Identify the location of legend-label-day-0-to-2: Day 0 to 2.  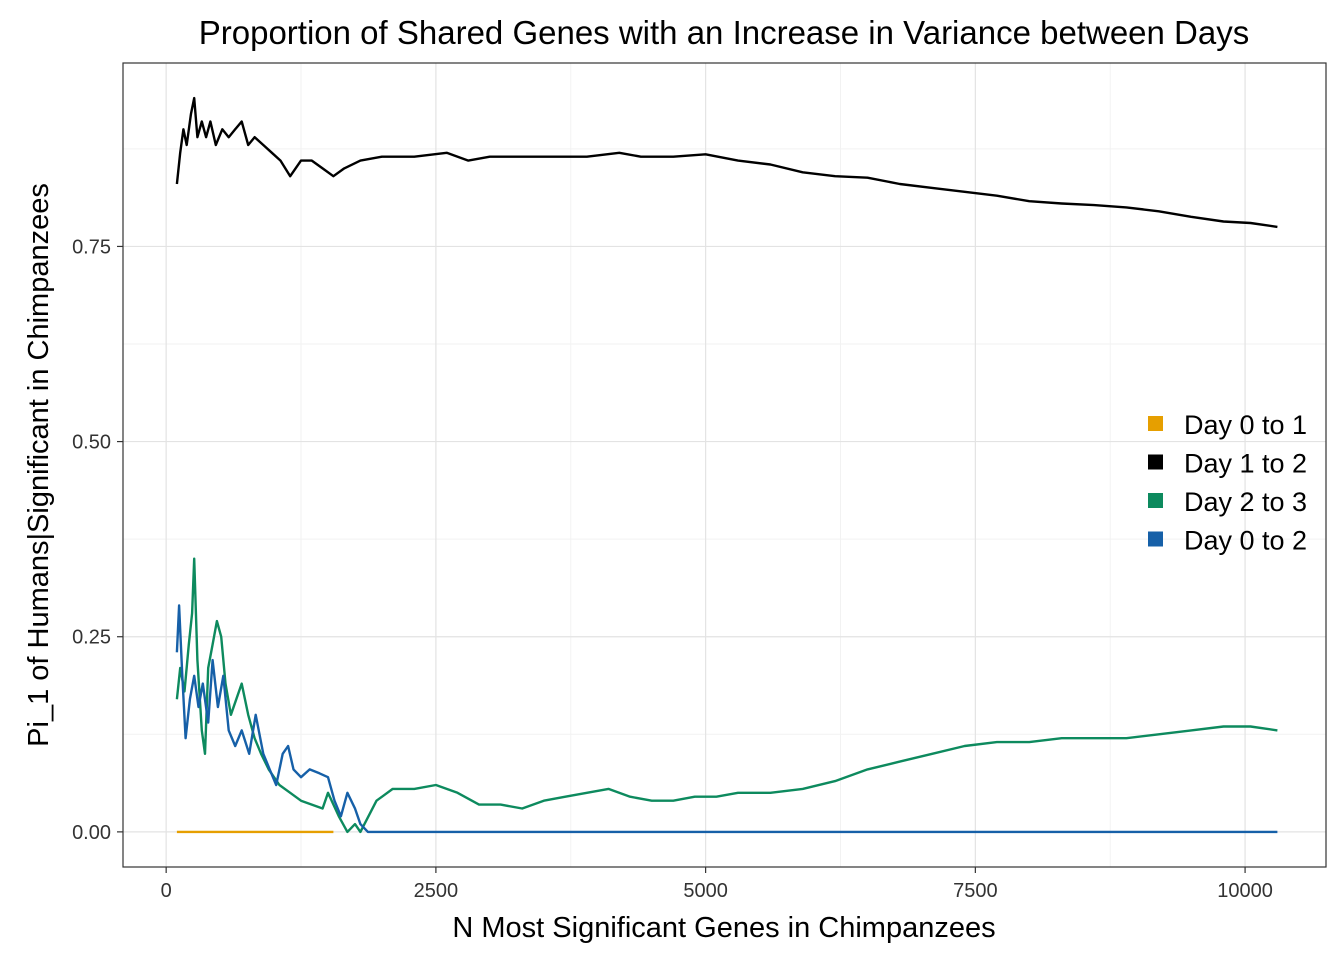
(1245, 541).